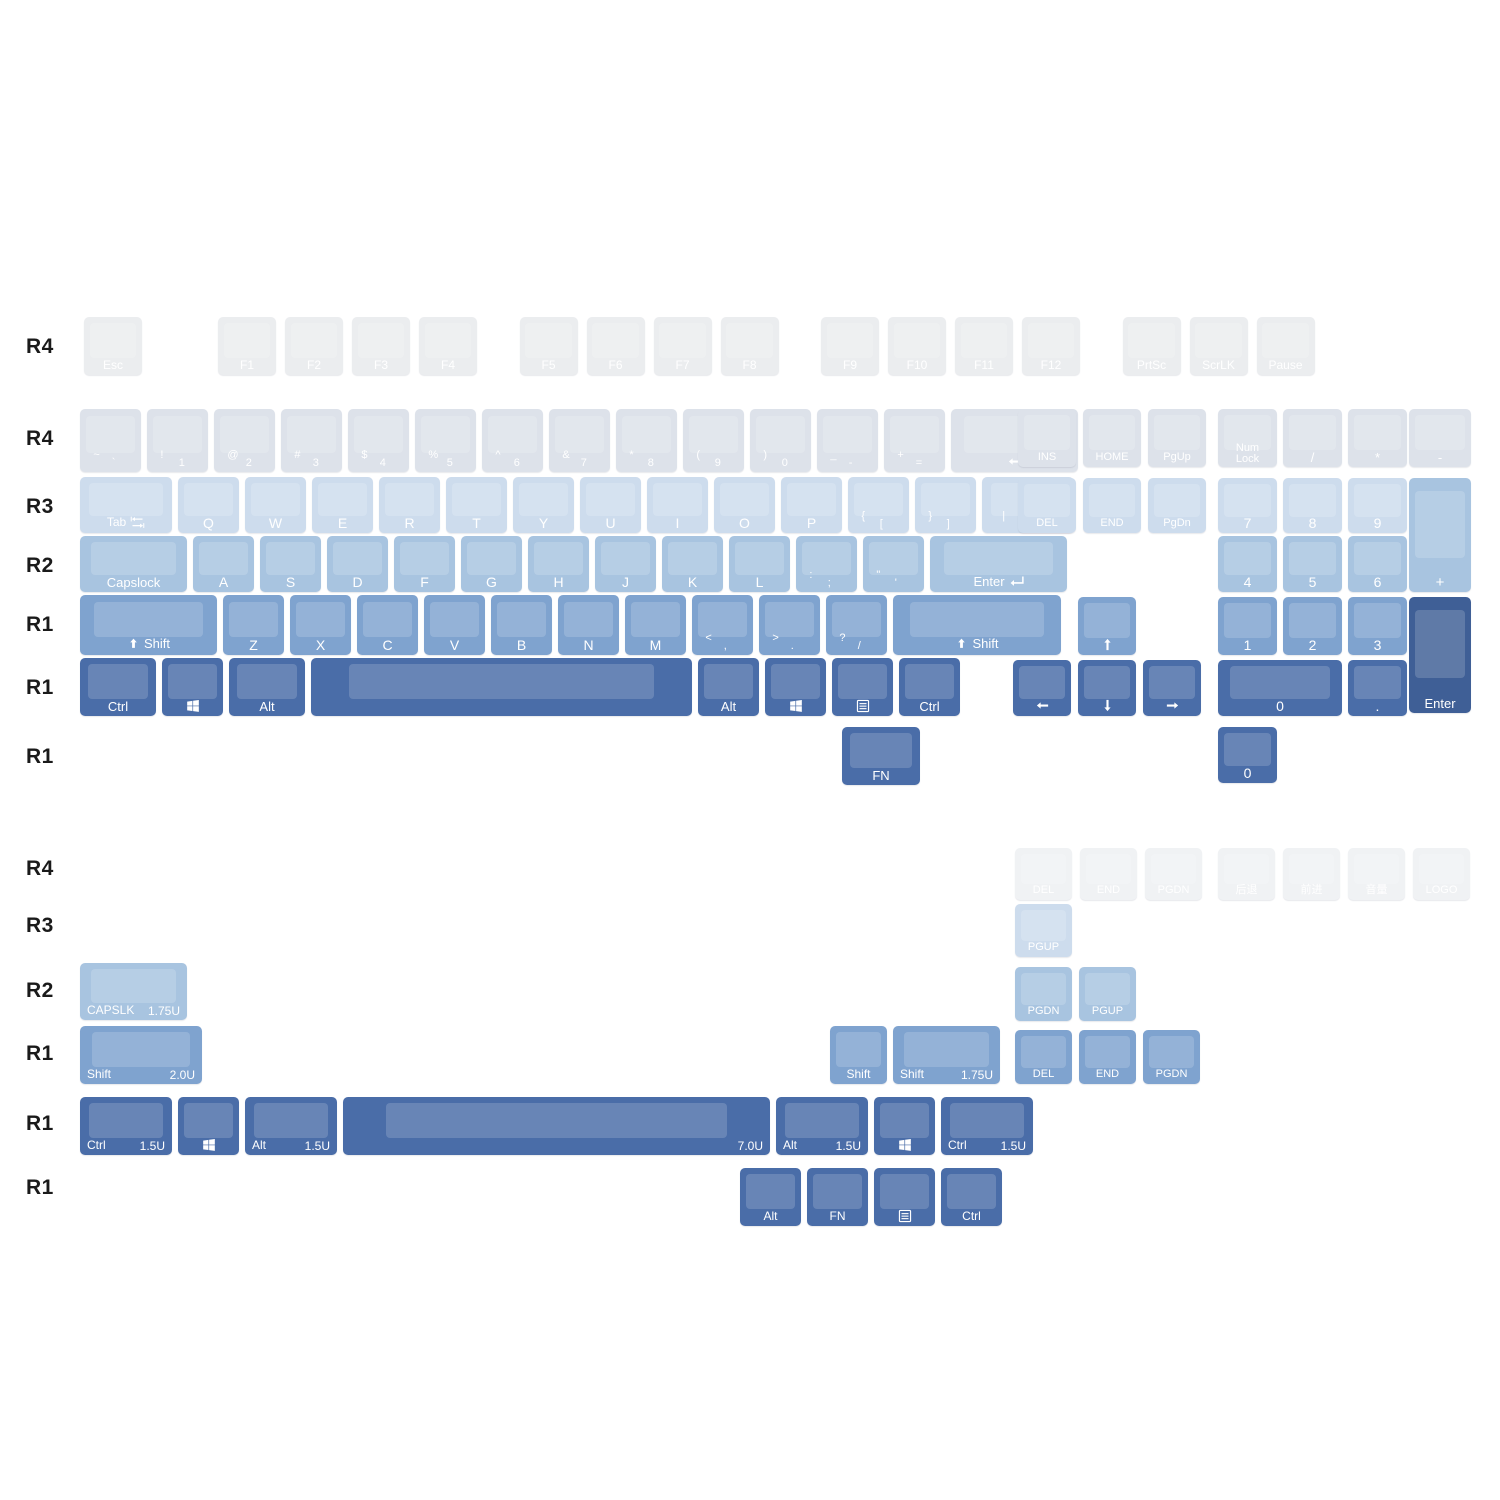 Image resolution: width=1500 pixels, height=1500 pixels. What do you see at coordinates (448, 346) in the screenshot?
I see `keycap-fn-f4: F4` at bounding box center [448, 346].